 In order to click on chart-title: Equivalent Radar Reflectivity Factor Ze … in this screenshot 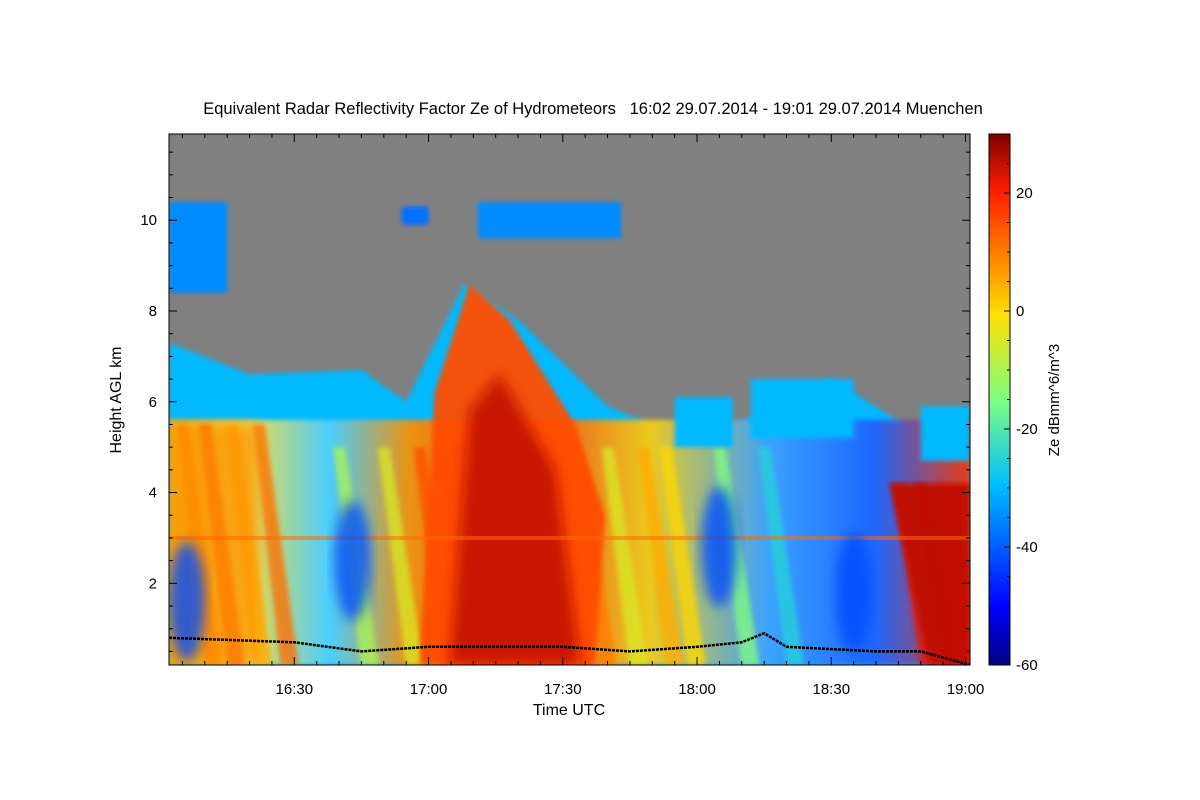, I will do `click(593, 109)`.